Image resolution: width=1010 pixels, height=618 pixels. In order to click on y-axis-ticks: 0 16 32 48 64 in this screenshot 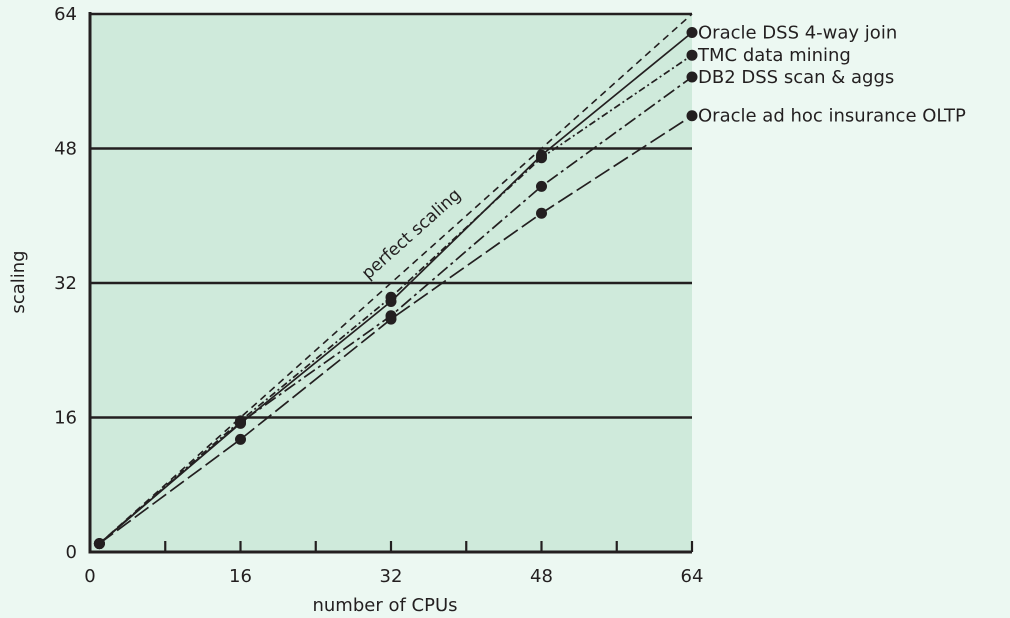, I will do `click(65, 283)`.